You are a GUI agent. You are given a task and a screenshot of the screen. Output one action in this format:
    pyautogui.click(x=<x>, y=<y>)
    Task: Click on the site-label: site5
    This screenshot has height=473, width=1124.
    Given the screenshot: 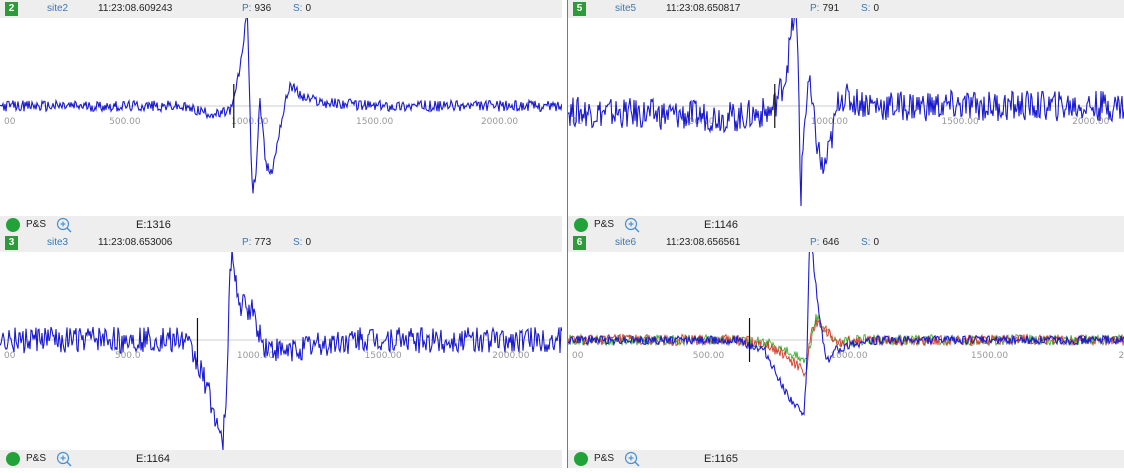 What is the action you would take?
    pyautogui.click(x=626, y=8)
    